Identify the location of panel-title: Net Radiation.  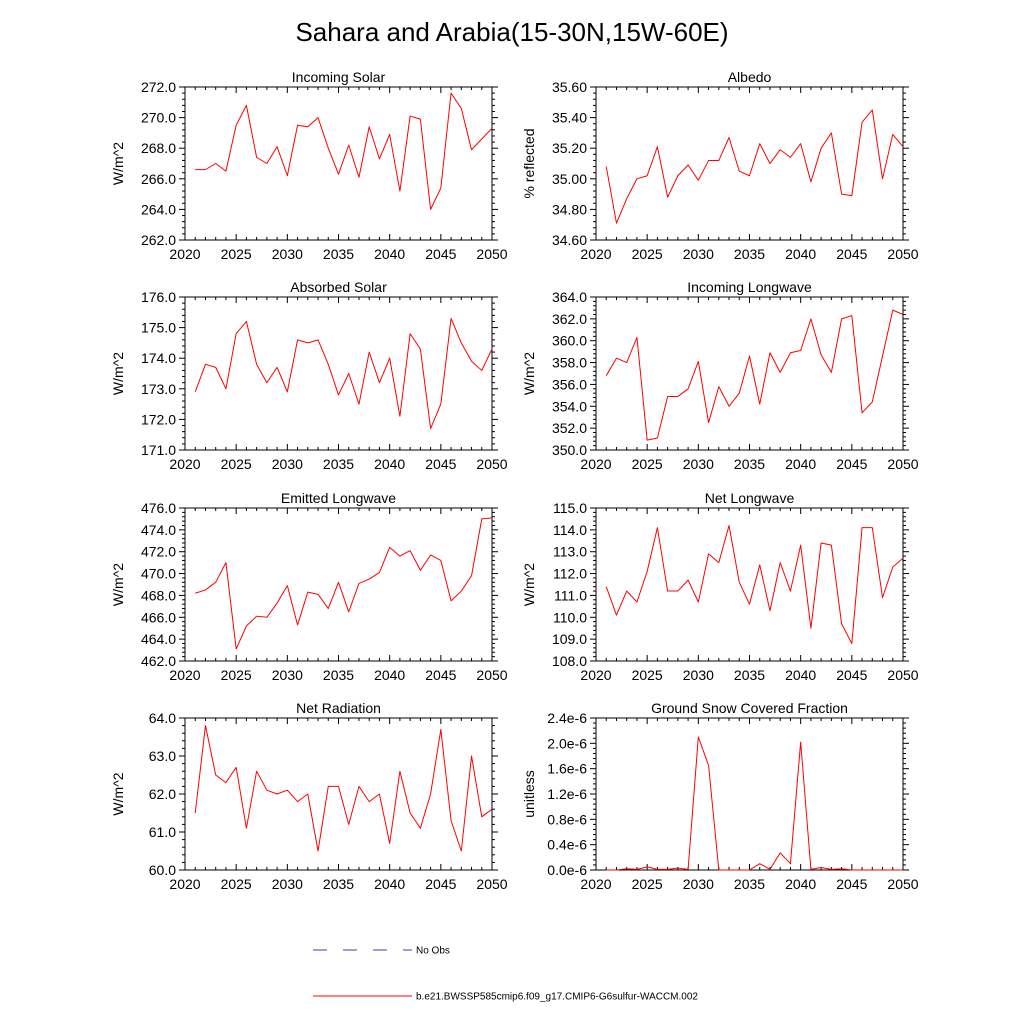
(338, 708).